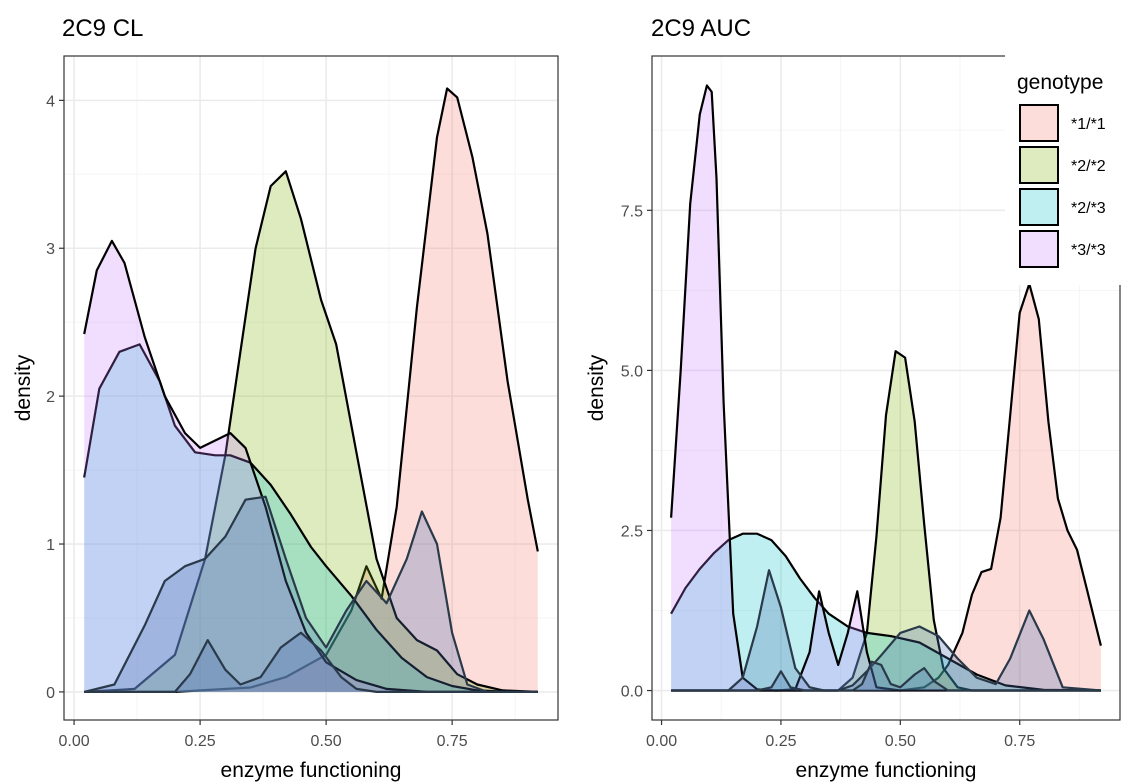 The image size is (1121, 782). I want to click on y-tick-label: 4, so click(50, 101).